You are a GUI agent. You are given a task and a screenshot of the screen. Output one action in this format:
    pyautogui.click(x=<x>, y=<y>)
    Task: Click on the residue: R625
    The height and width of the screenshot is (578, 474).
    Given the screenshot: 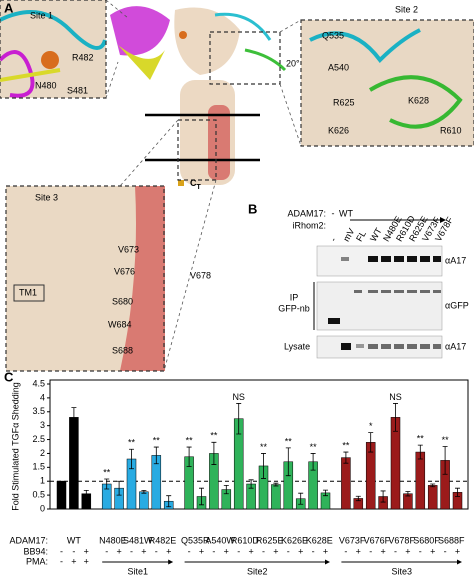 What is the action you would take?
    pyautogui.click(x=344, y=102)
    